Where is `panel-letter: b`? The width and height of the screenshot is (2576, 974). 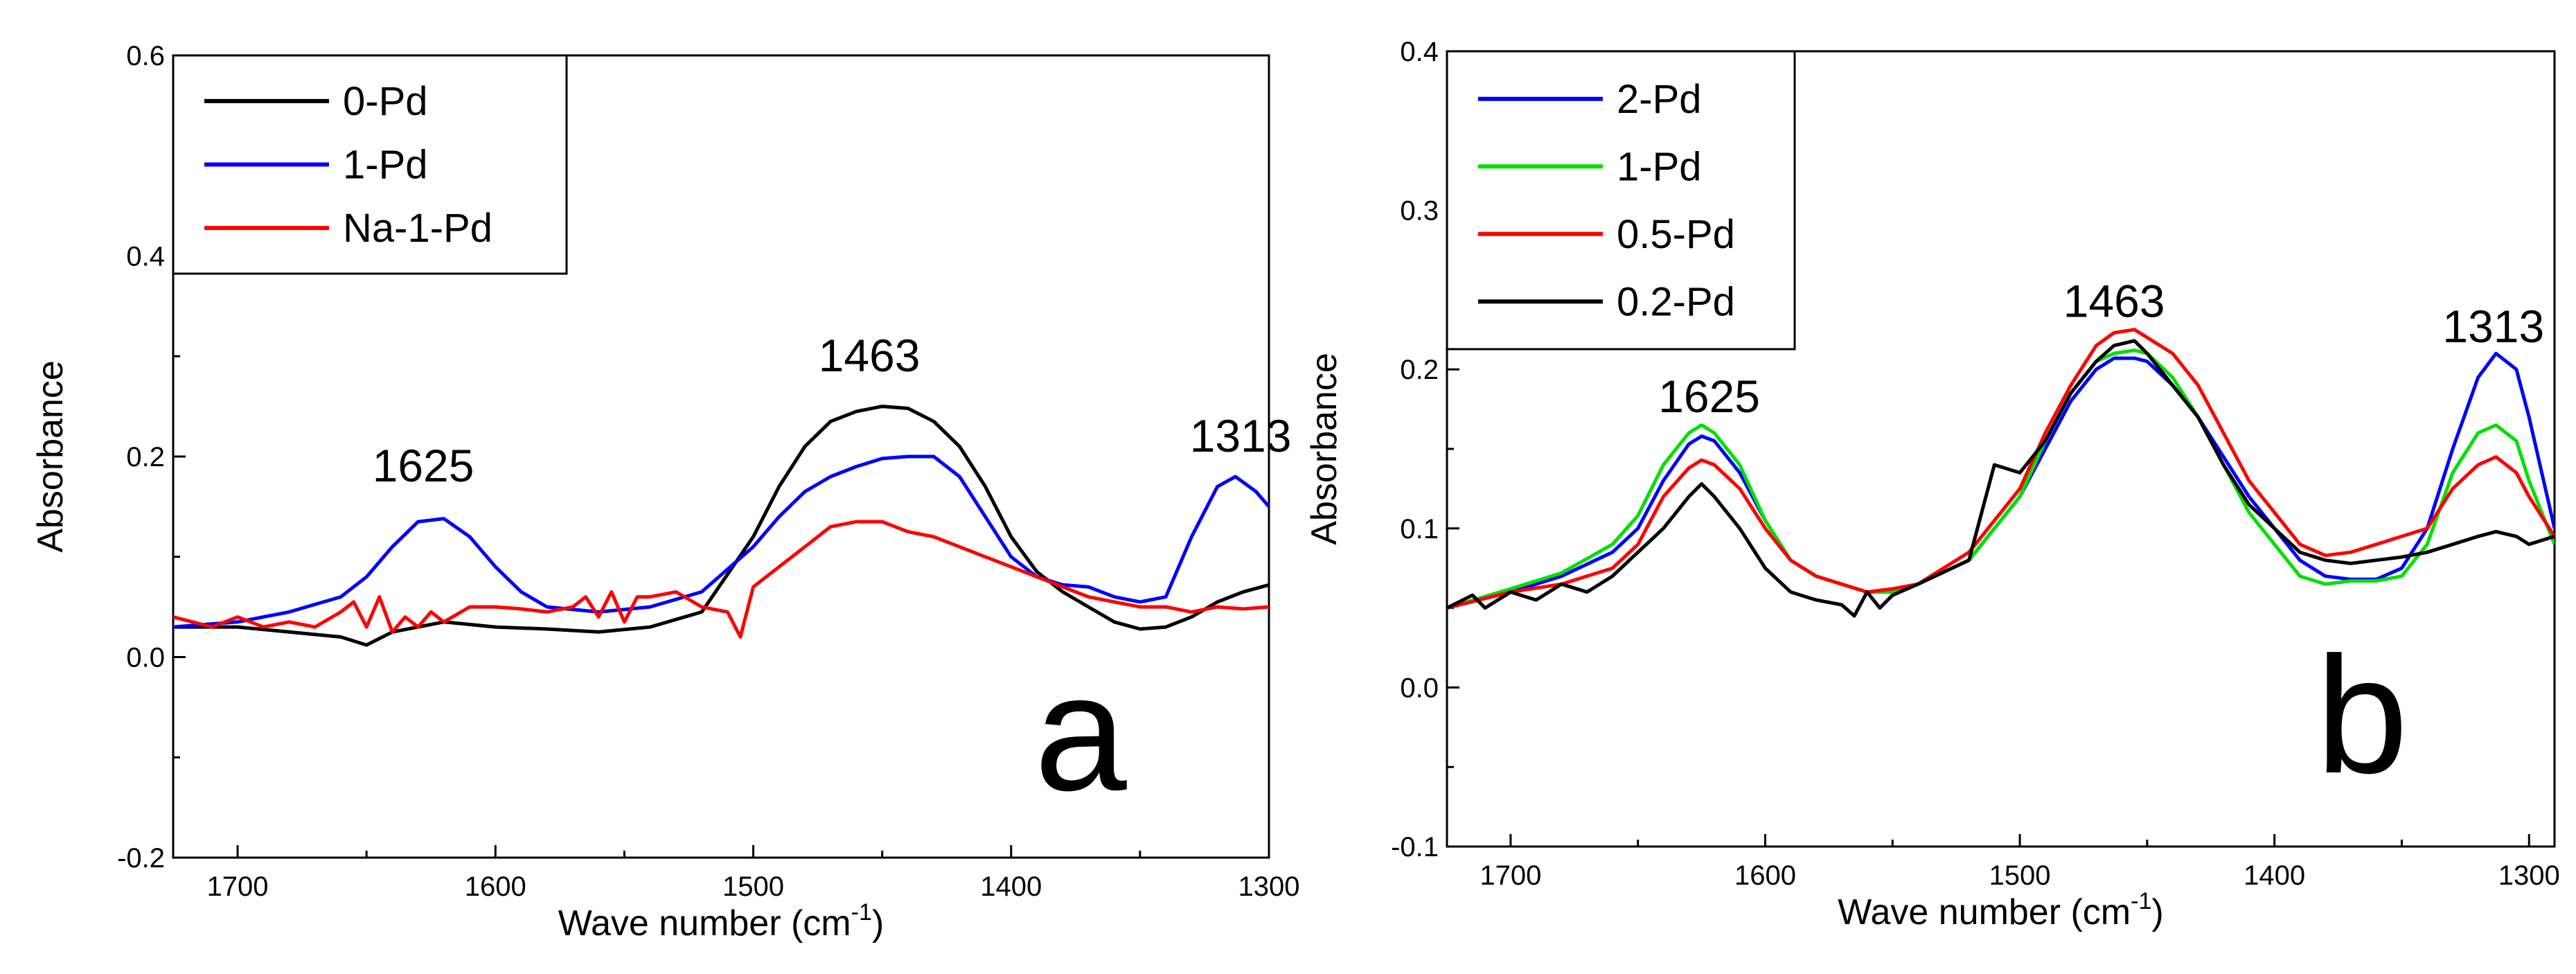 panel-letter: b is located at coordinates (2362, 715).